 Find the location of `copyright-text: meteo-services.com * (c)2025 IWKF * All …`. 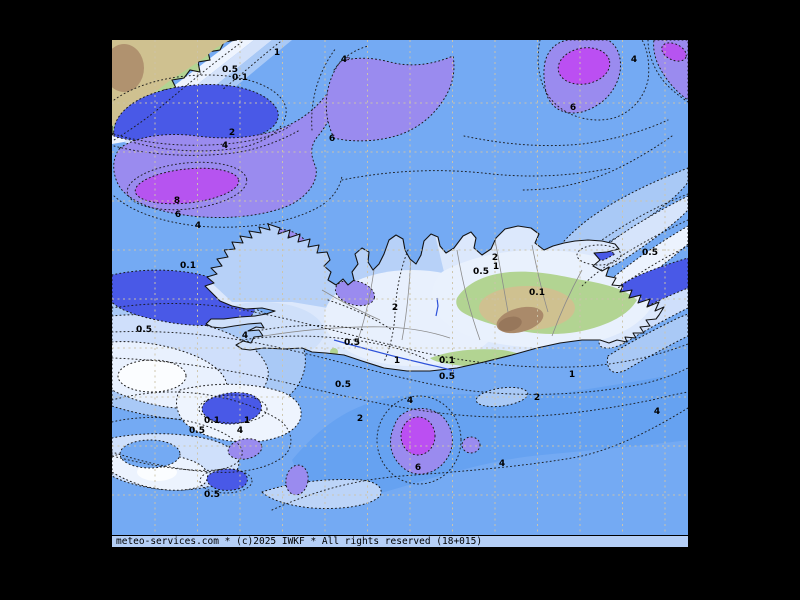

copyright-text: meteo-services.com * (c)2025 IWKF * All … is located at coordinates (299, 541).